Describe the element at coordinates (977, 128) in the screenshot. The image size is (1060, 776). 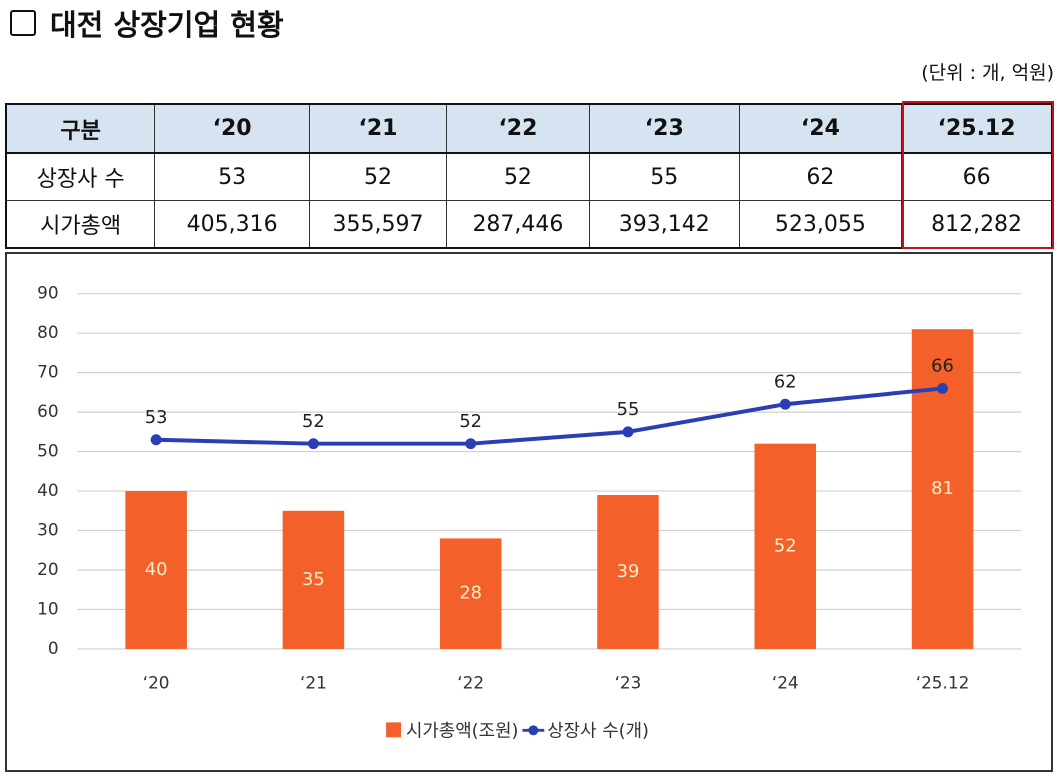
I see `table-cell: ‘25.12` at that location.